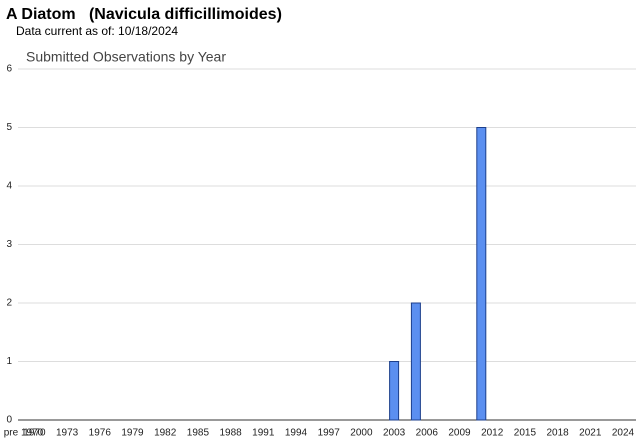 The height and width of the screenshot is (442, 640). I want to click on subtitle: Data current as of: 10/18/2024, so click(97, 31).